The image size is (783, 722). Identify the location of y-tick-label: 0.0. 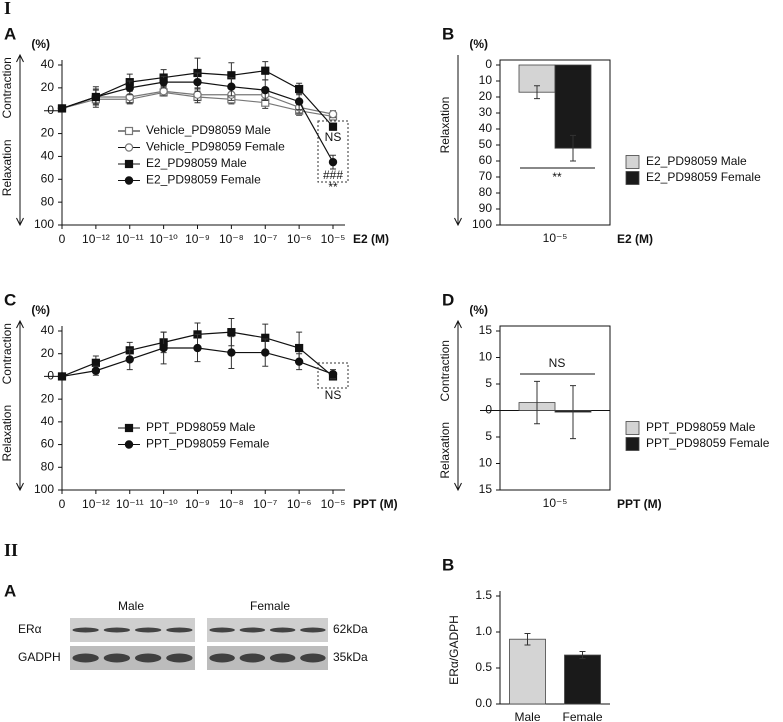
(483, 703).